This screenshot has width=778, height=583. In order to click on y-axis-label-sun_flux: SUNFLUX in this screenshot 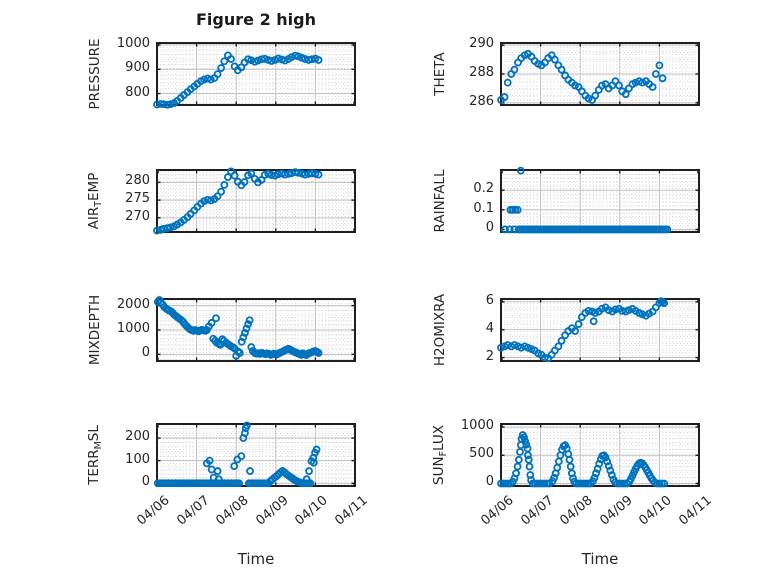, I will do `click(440, 455)`.